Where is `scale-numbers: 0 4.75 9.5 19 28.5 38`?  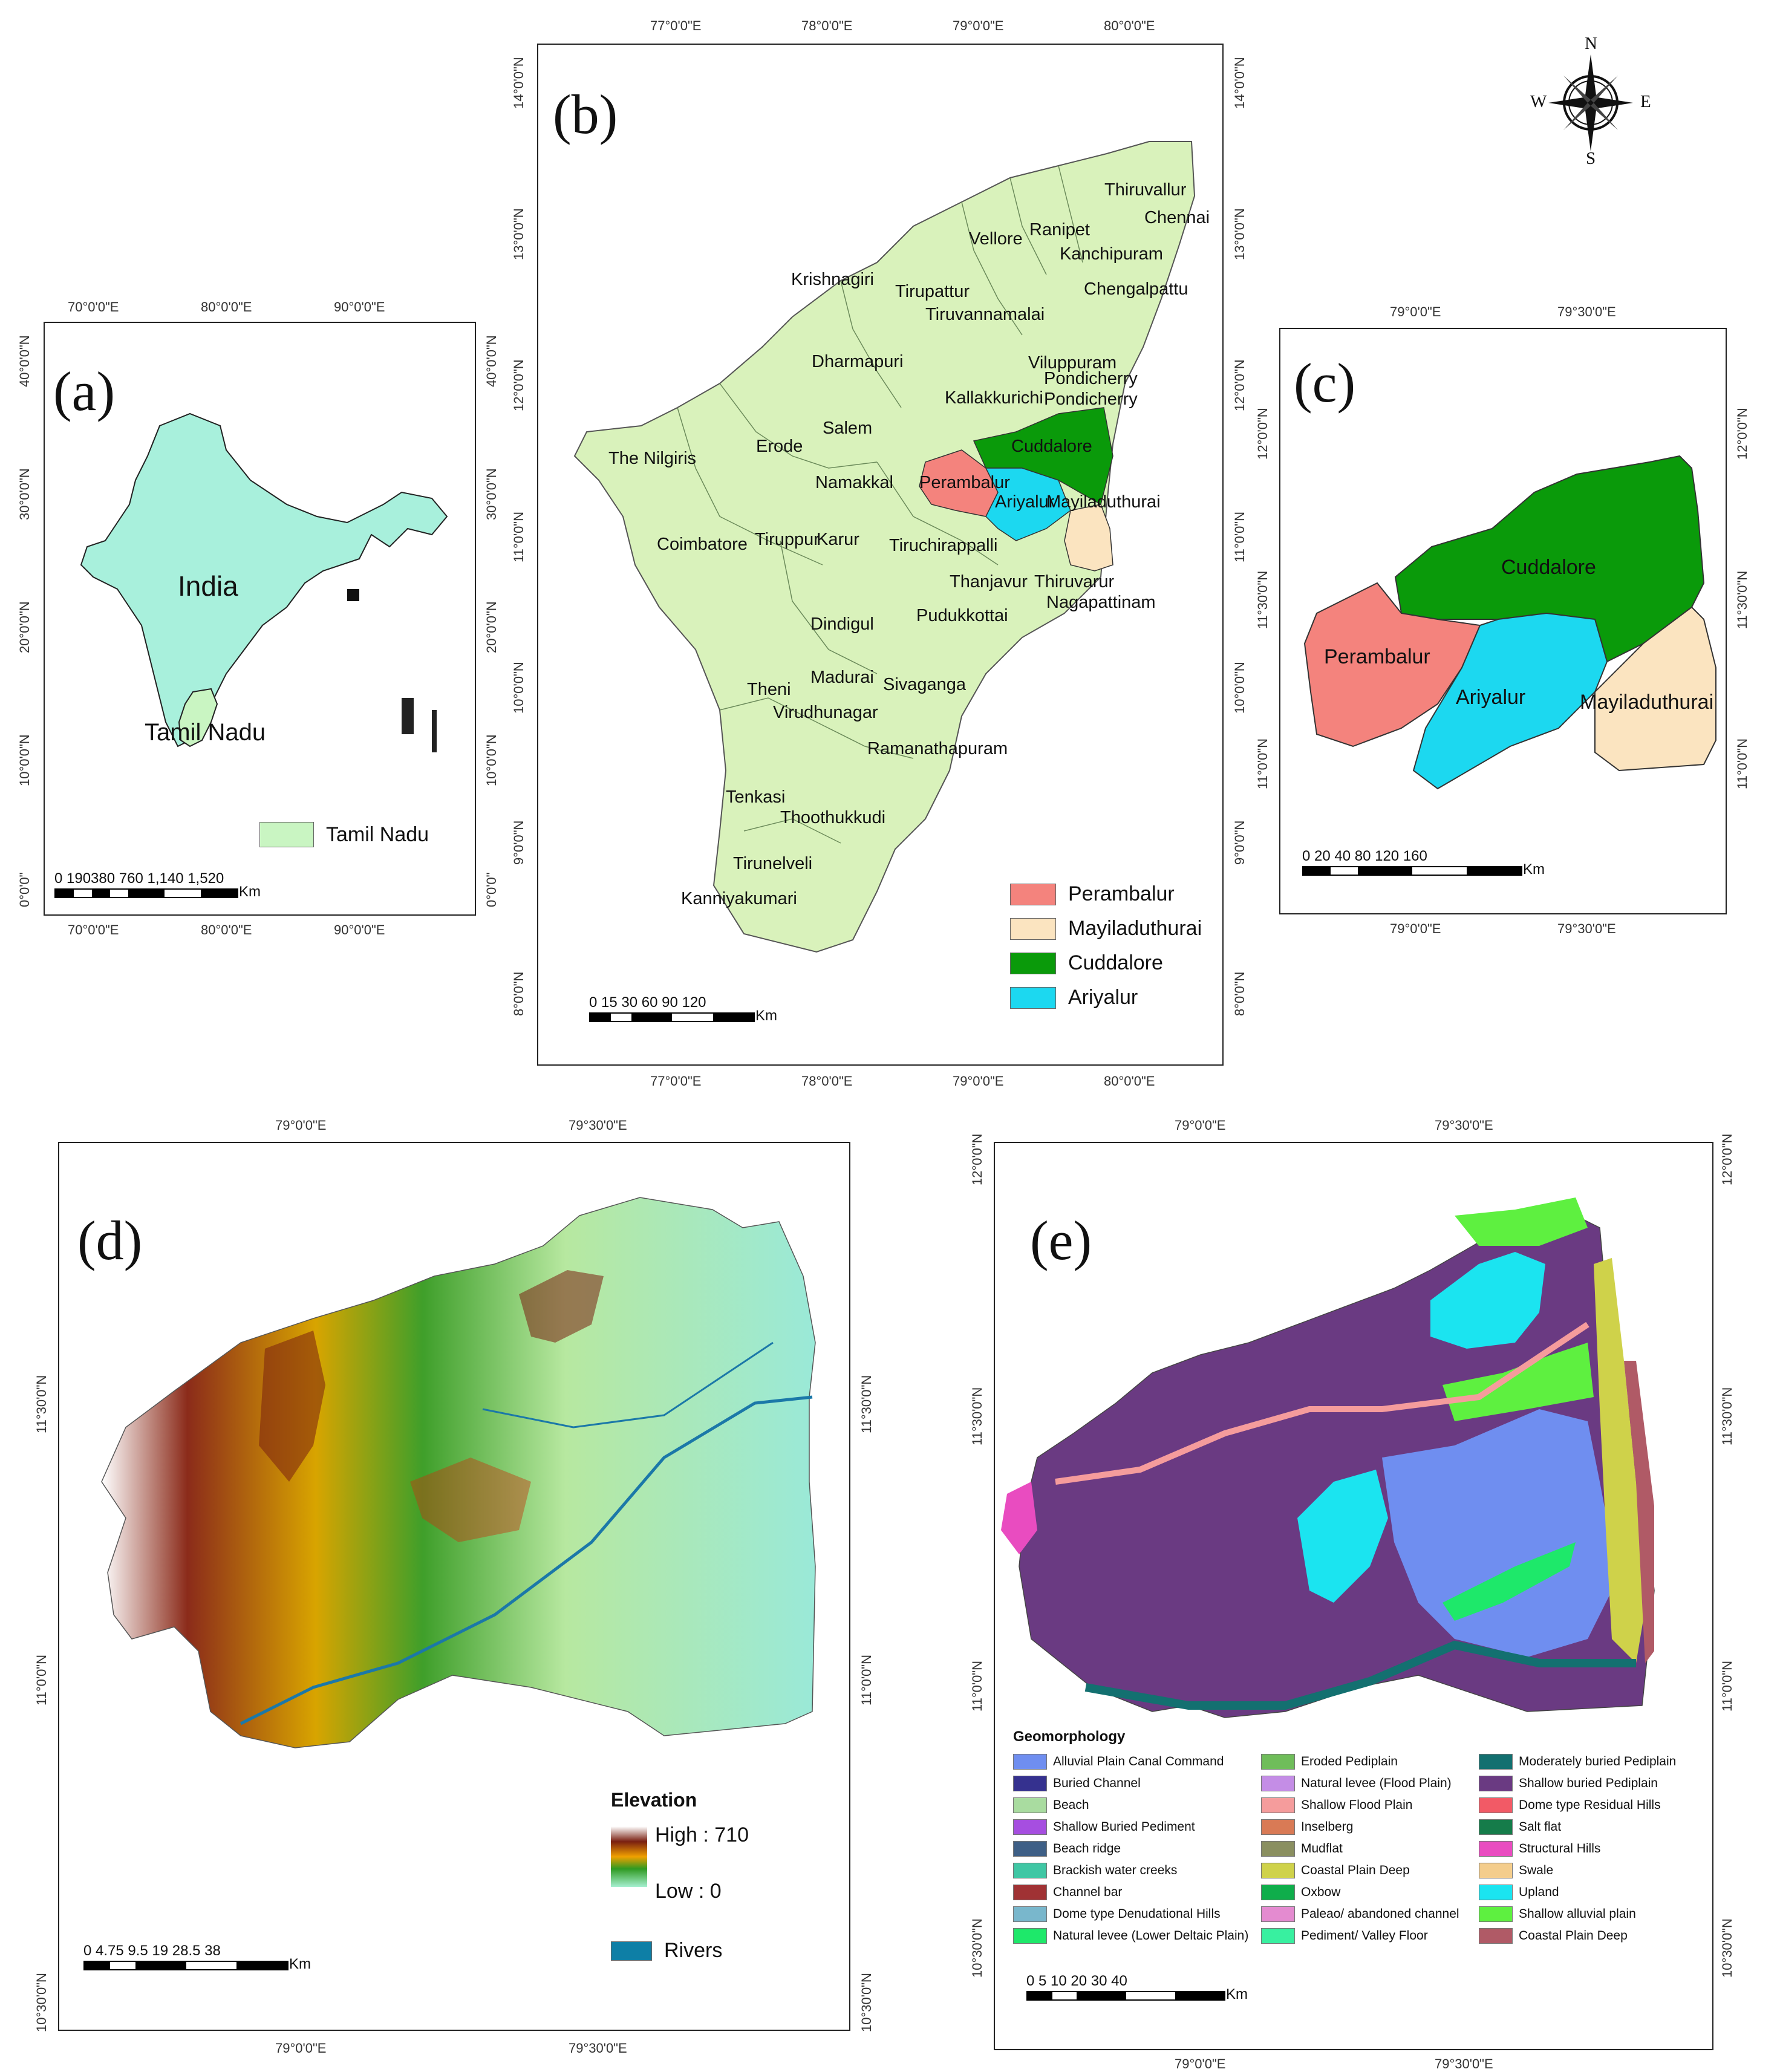 scale-numbers: 0 4.75 9.5 19 28.5 38 is located at coordinates (152, 1951).